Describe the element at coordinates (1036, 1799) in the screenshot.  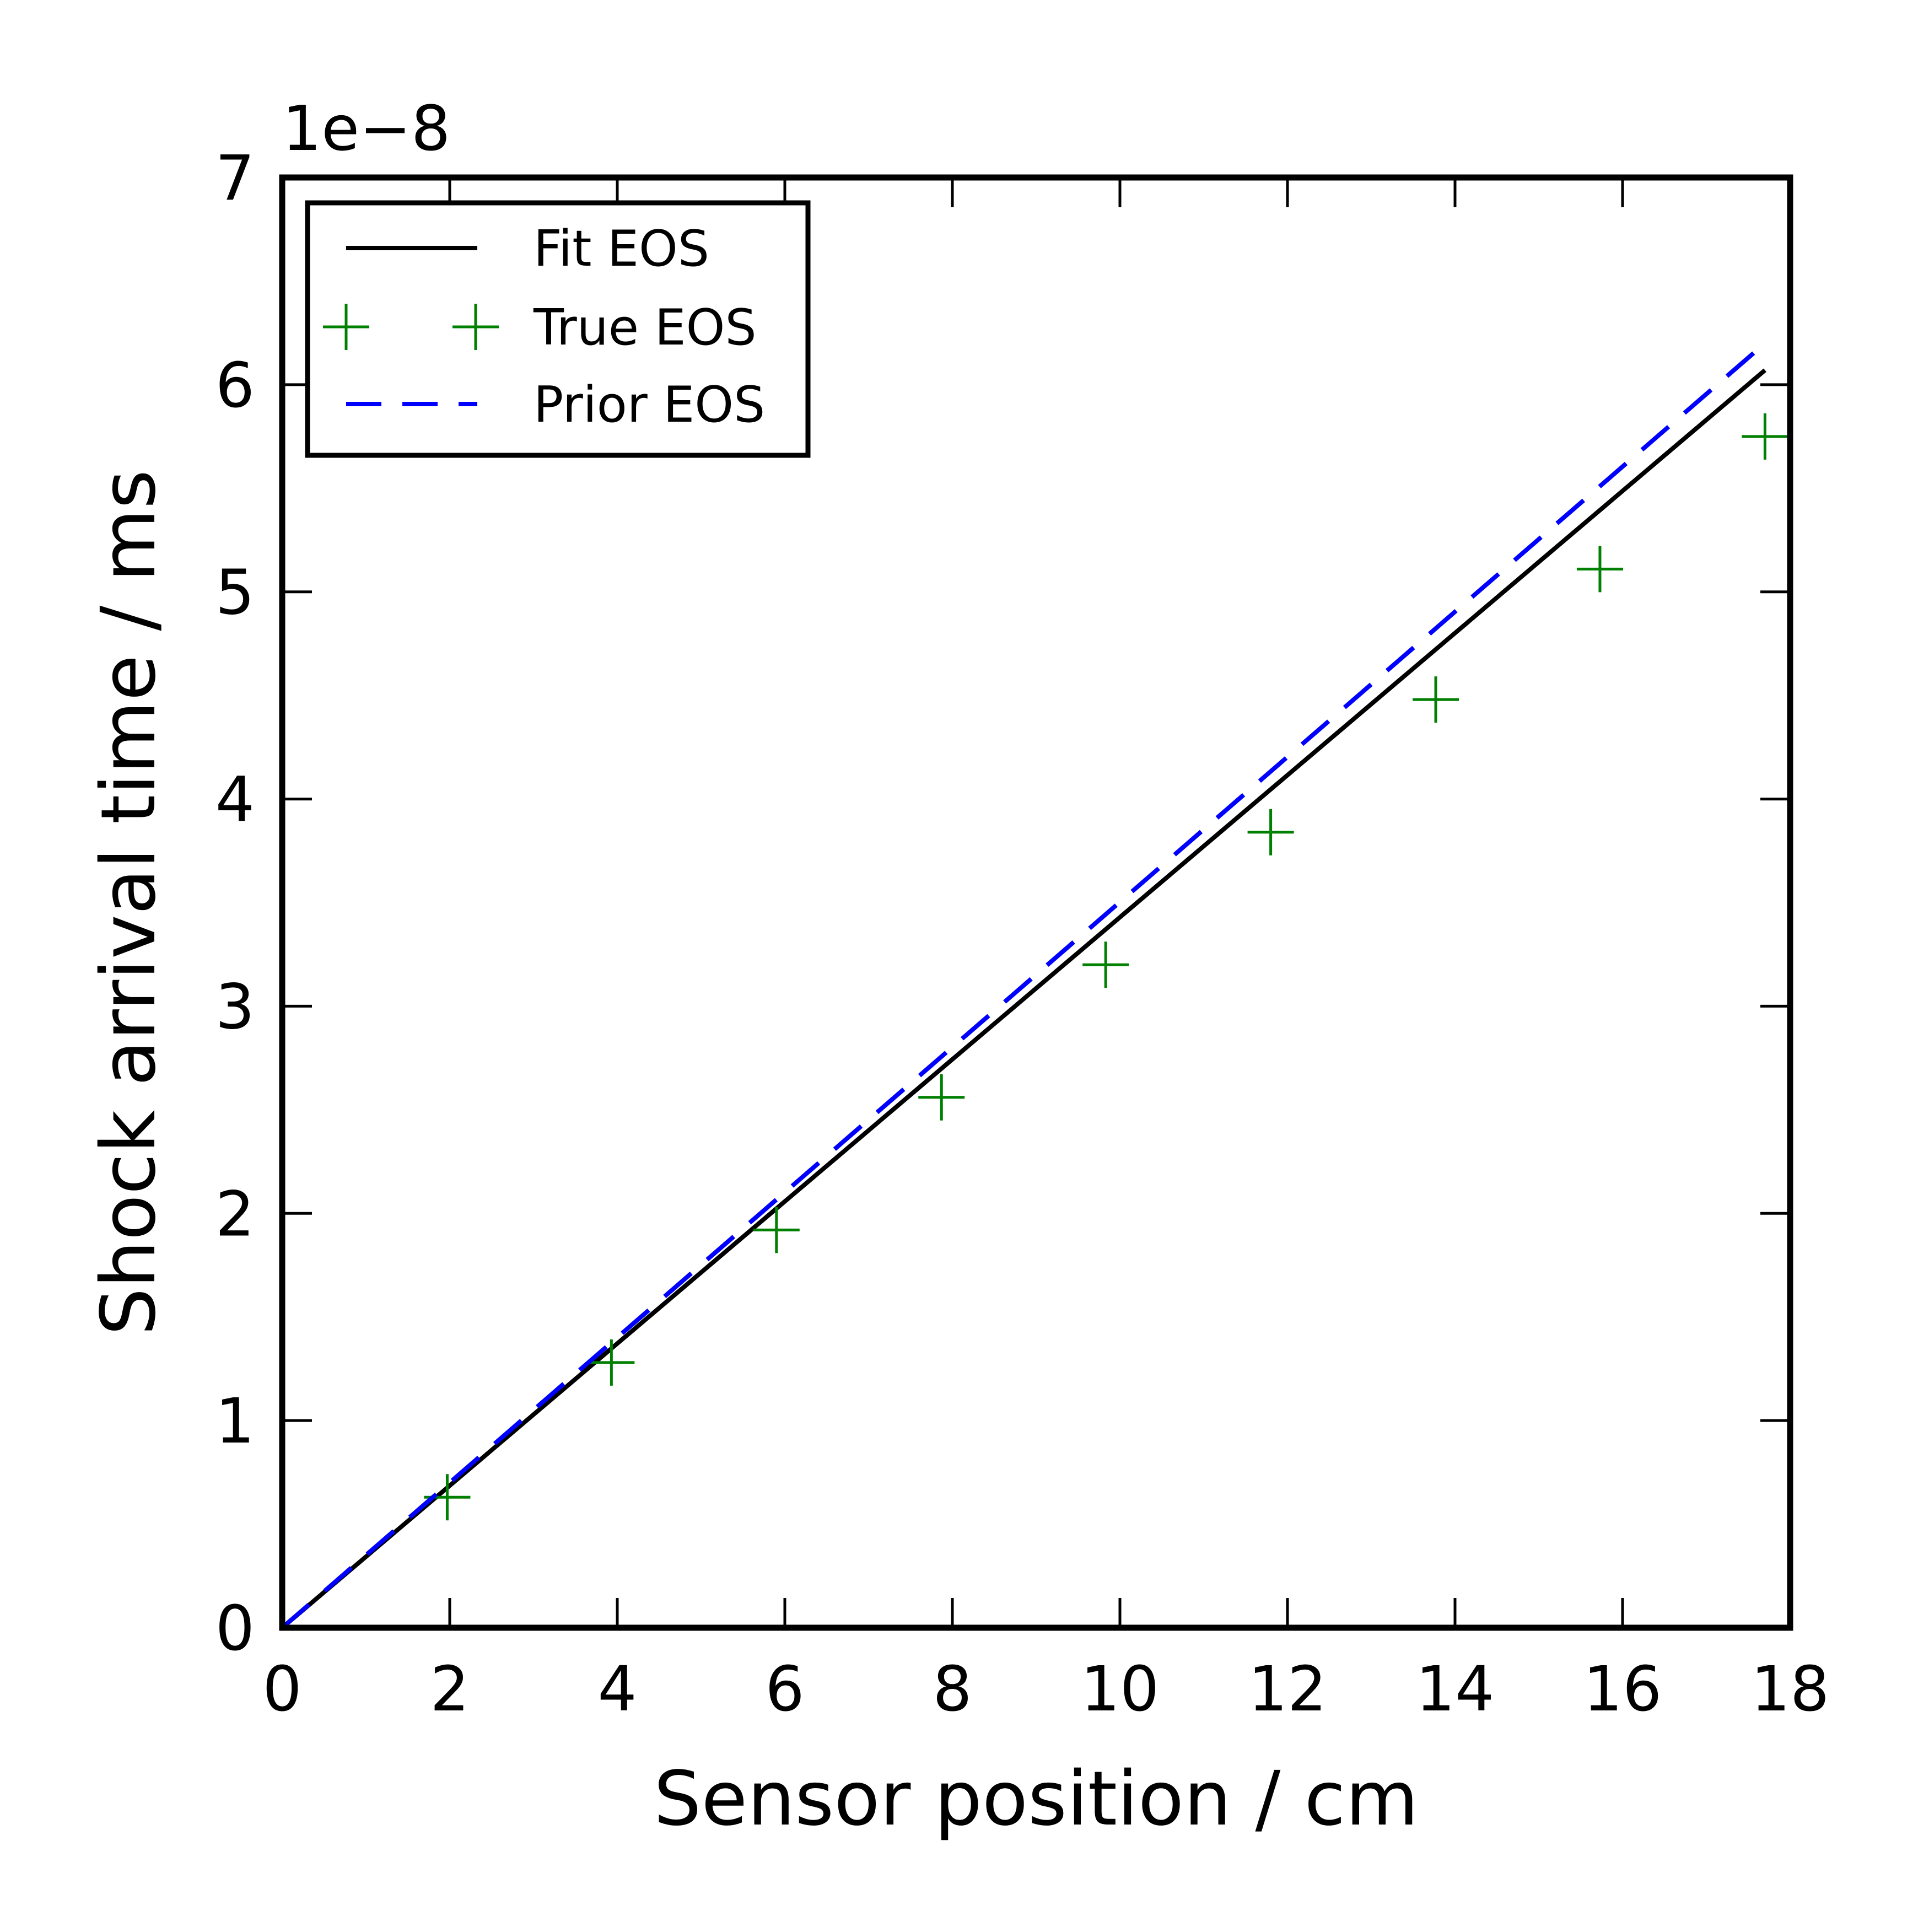
I see `x-axis-title: Sensor position / cm` at that location.